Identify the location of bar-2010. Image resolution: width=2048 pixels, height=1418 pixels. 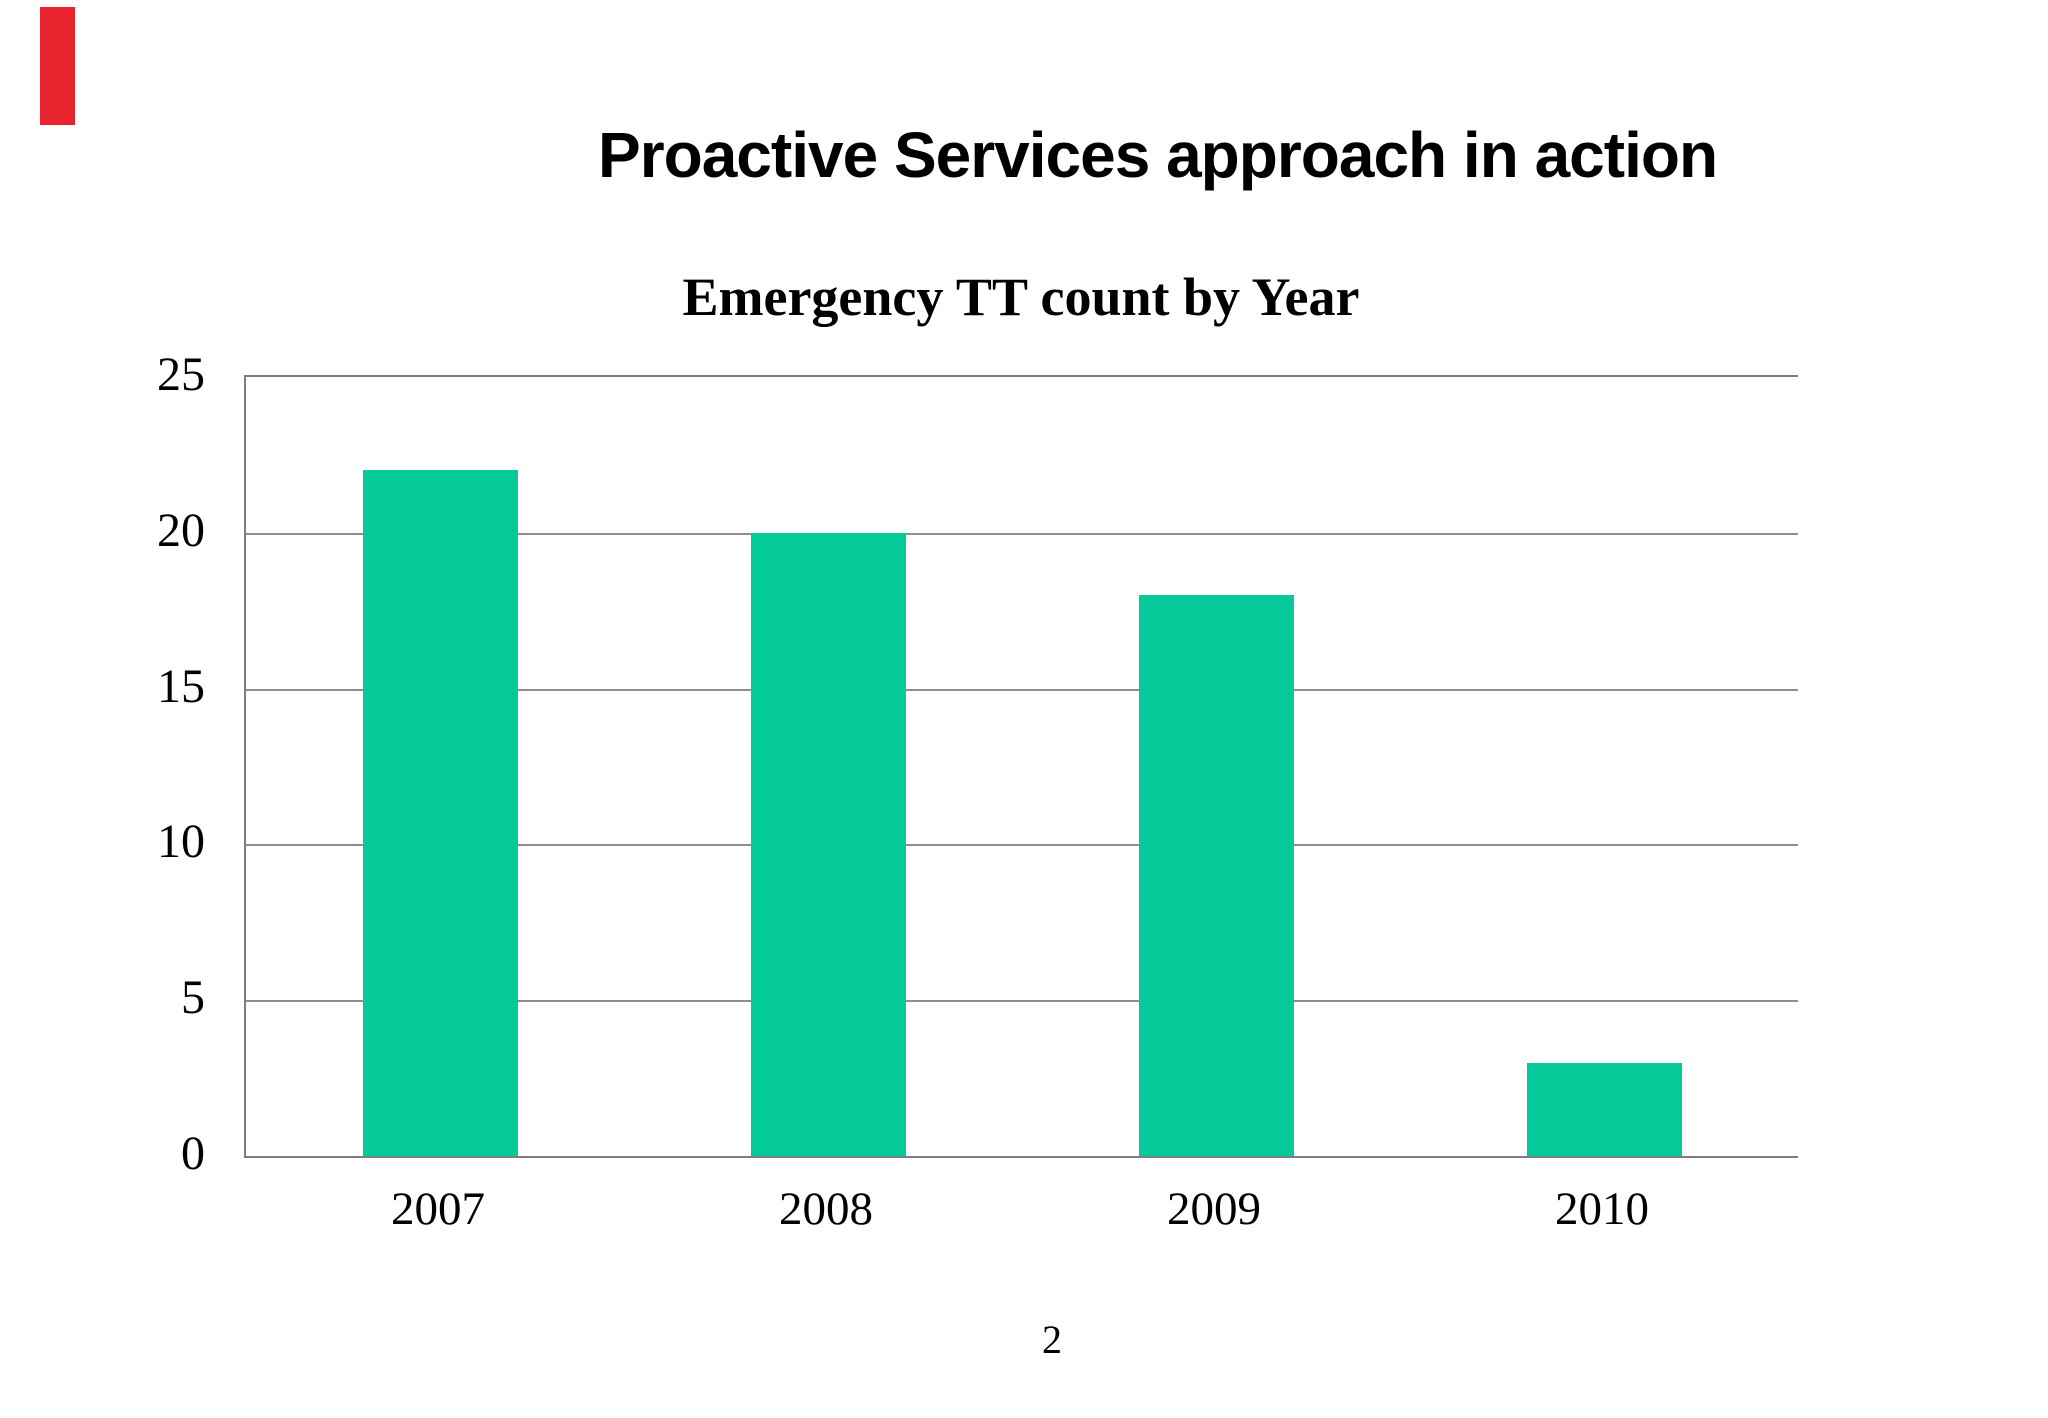
(1604, 1109).